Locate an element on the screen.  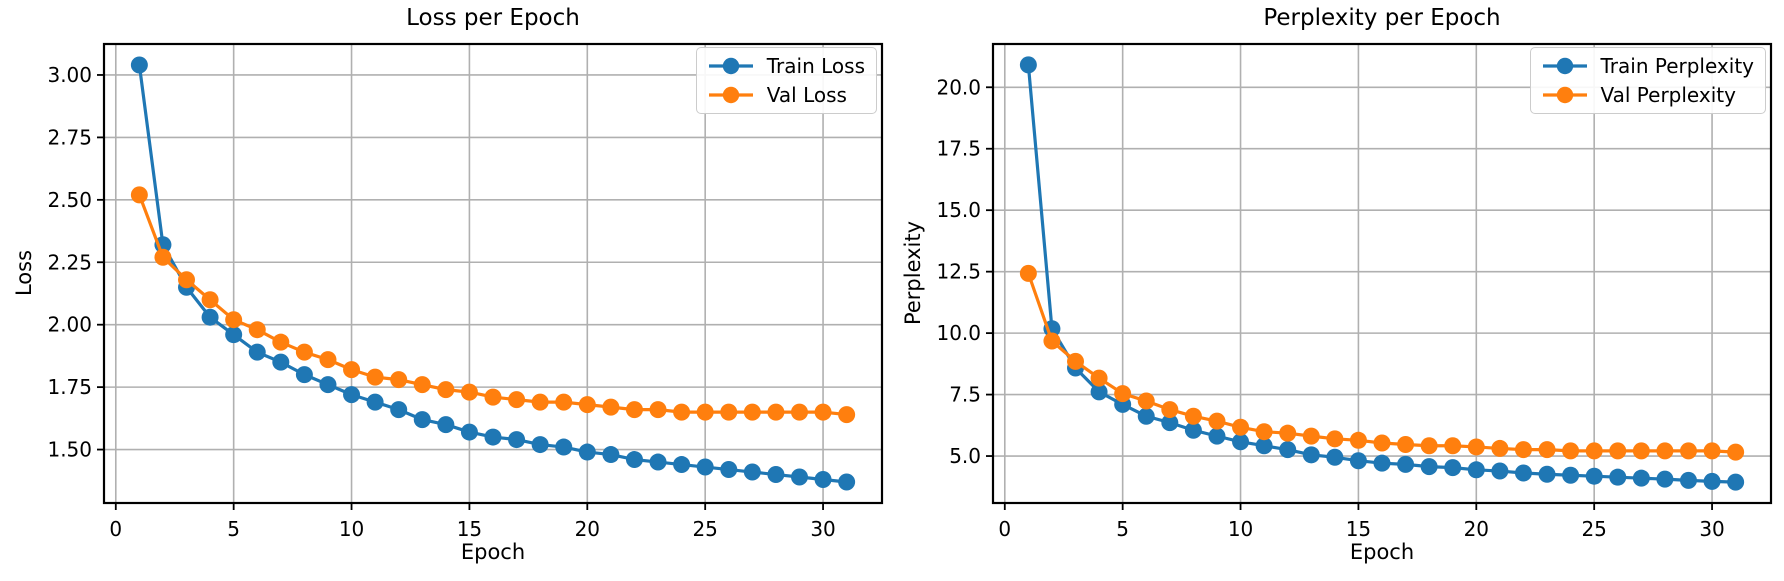
y-tick-label: 10.0 is located at coordinates (958, 333).